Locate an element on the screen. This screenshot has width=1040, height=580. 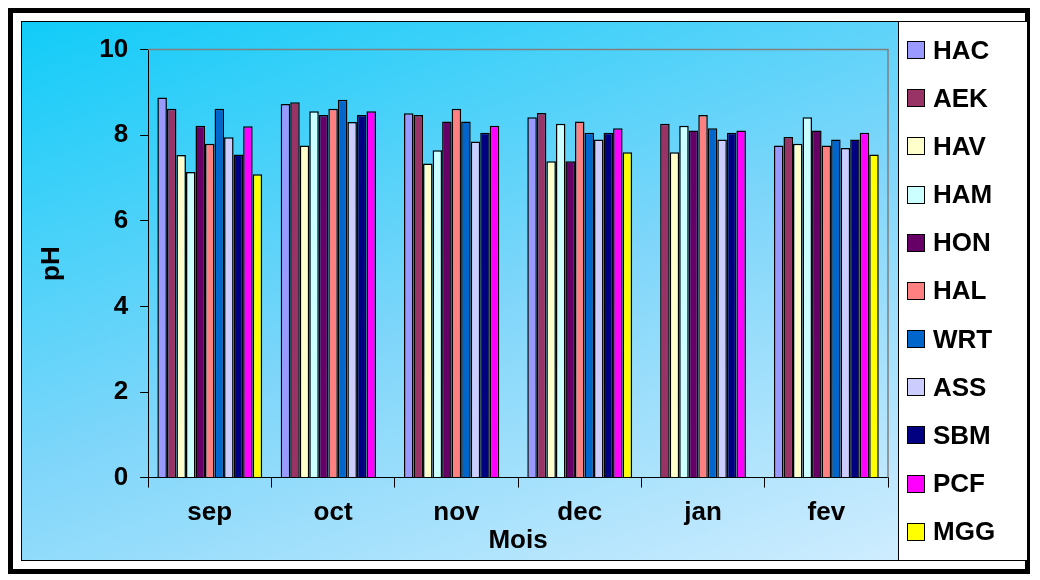
legend-label: ASS is located at coordinates (960, 387).